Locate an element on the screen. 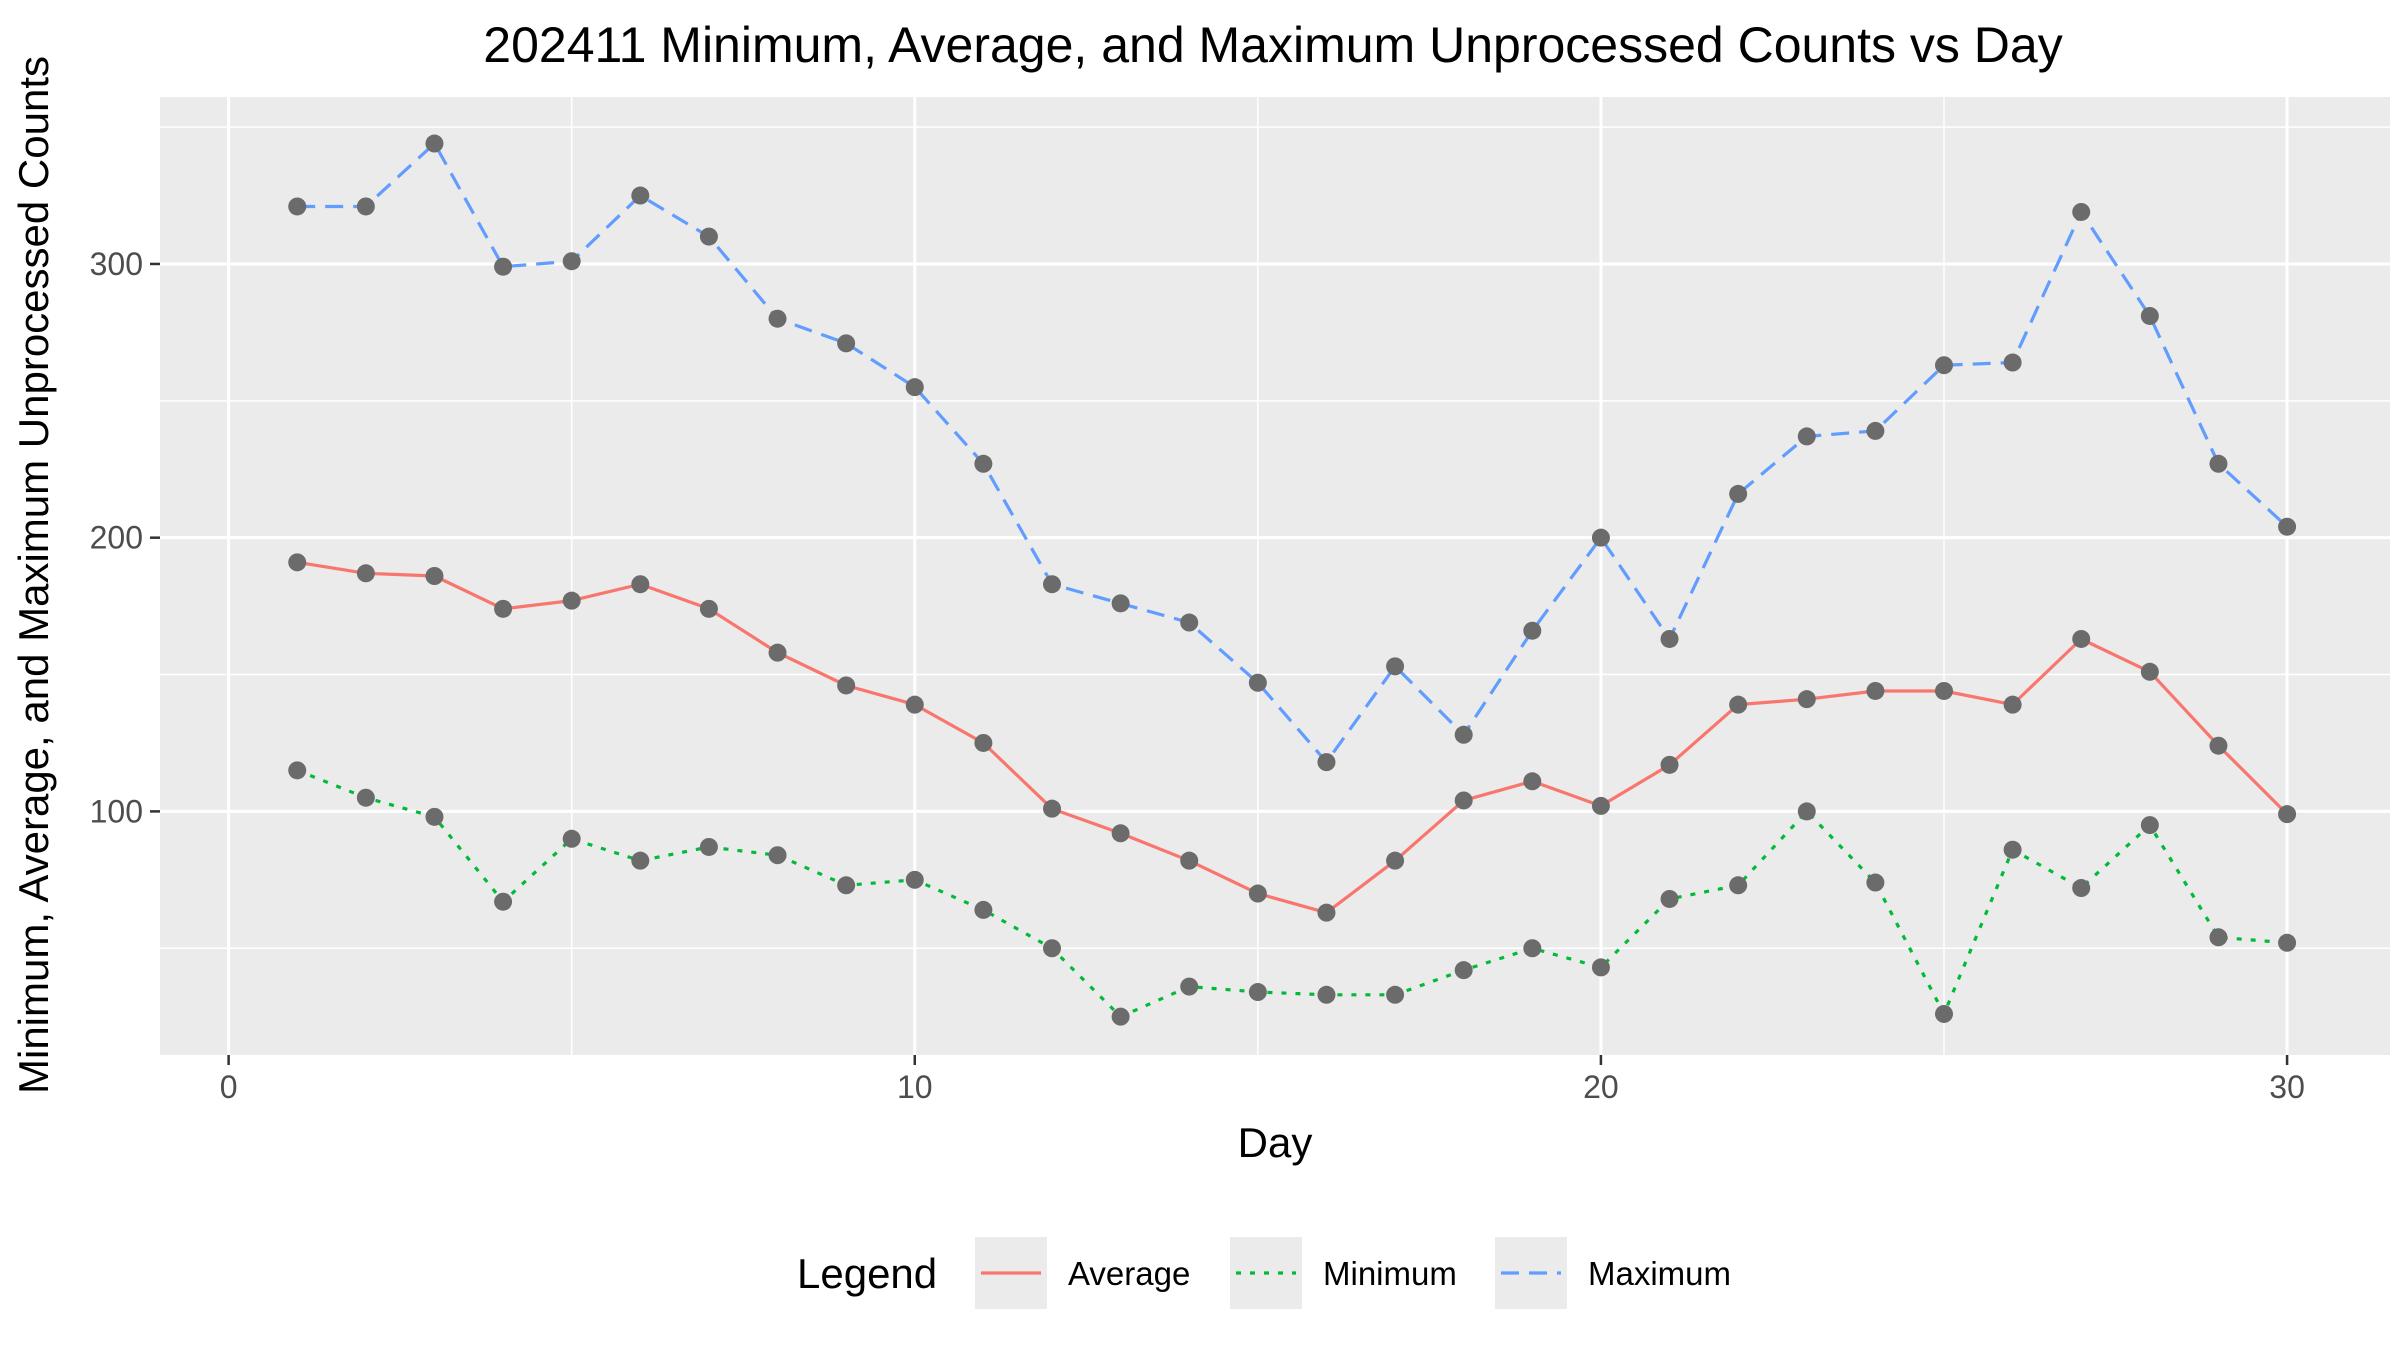 The image size is (2400, 1350). x-tick-label: 0 is located at coordinates (229, 1087).